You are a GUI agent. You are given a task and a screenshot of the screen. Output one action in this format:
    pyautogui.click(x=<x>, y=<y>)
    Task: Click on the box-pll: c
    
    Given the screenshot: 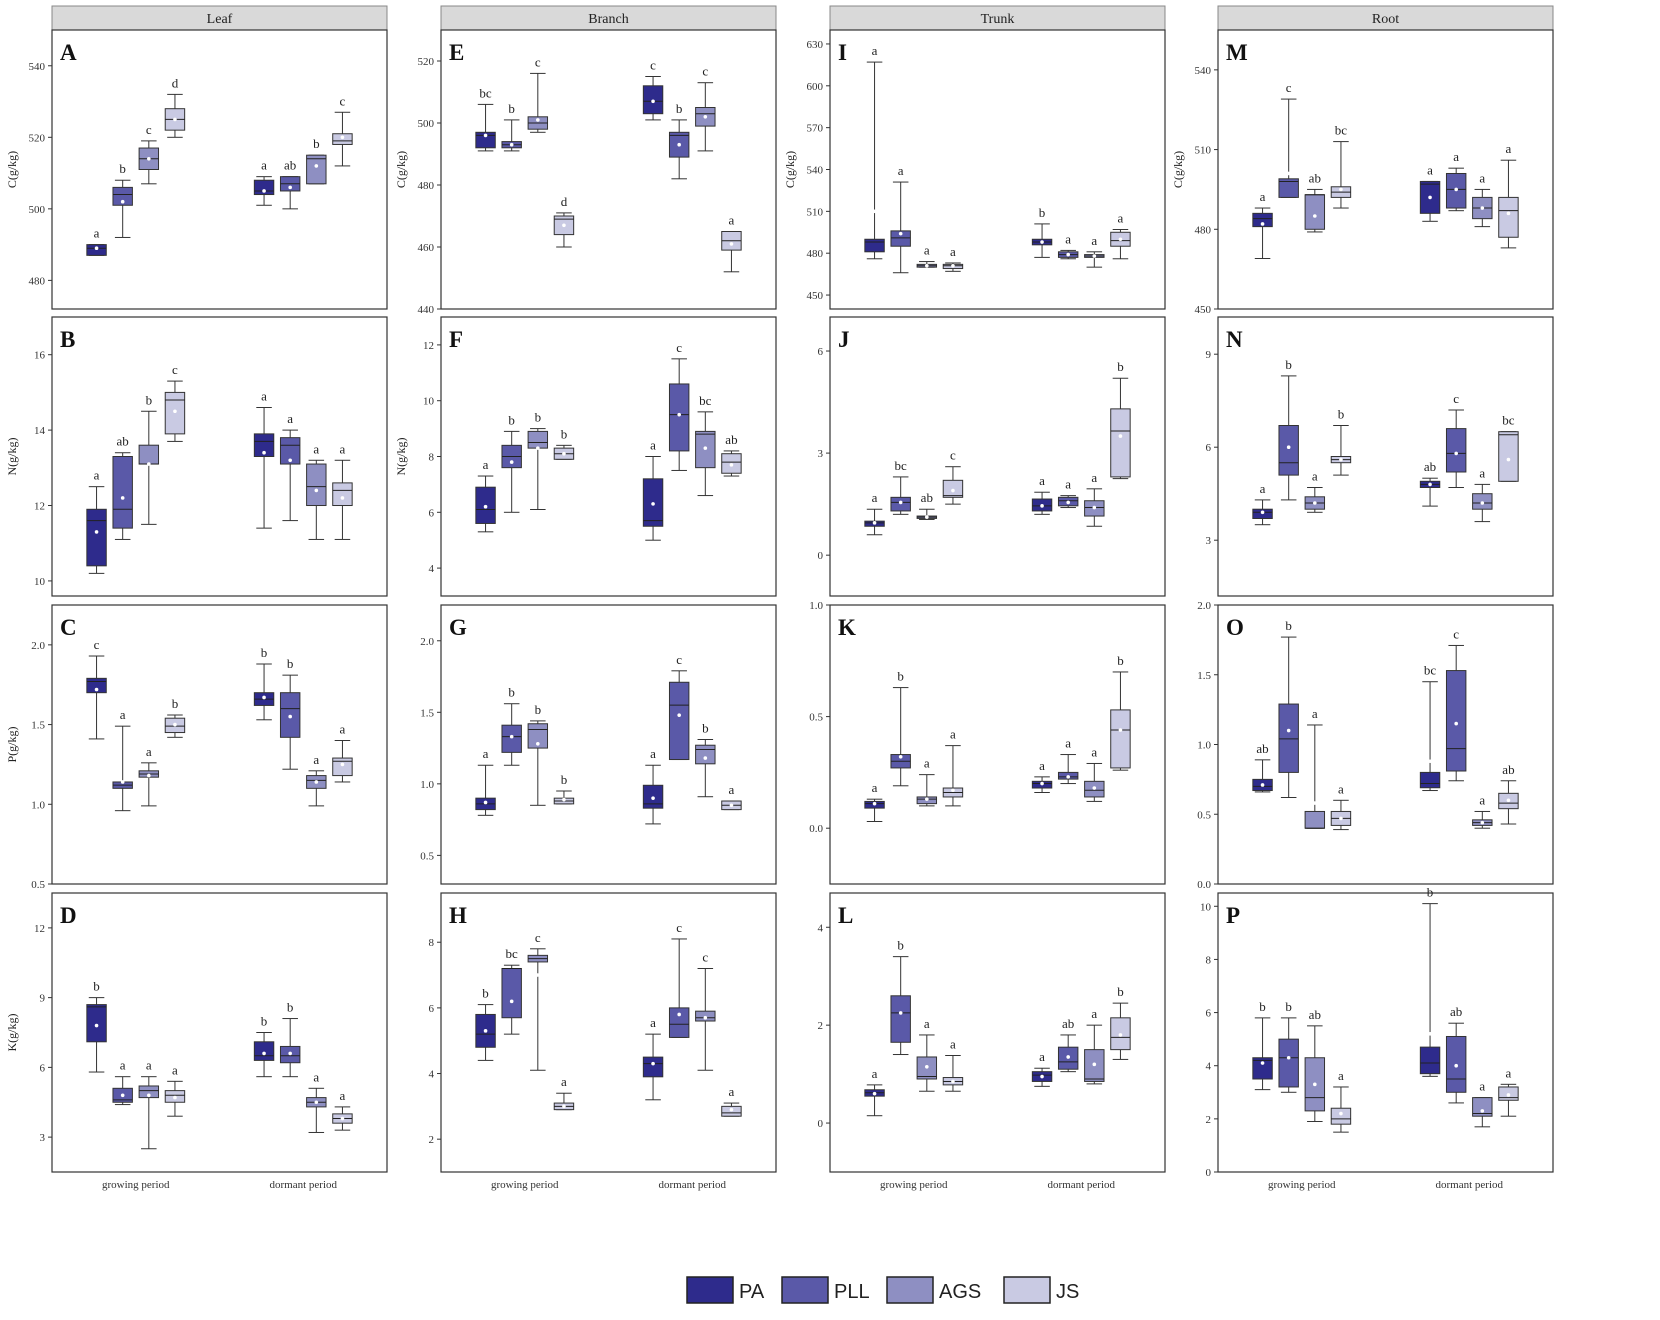 What is the action you would take?
    pyautogui.click(x=1288, y=139)
    